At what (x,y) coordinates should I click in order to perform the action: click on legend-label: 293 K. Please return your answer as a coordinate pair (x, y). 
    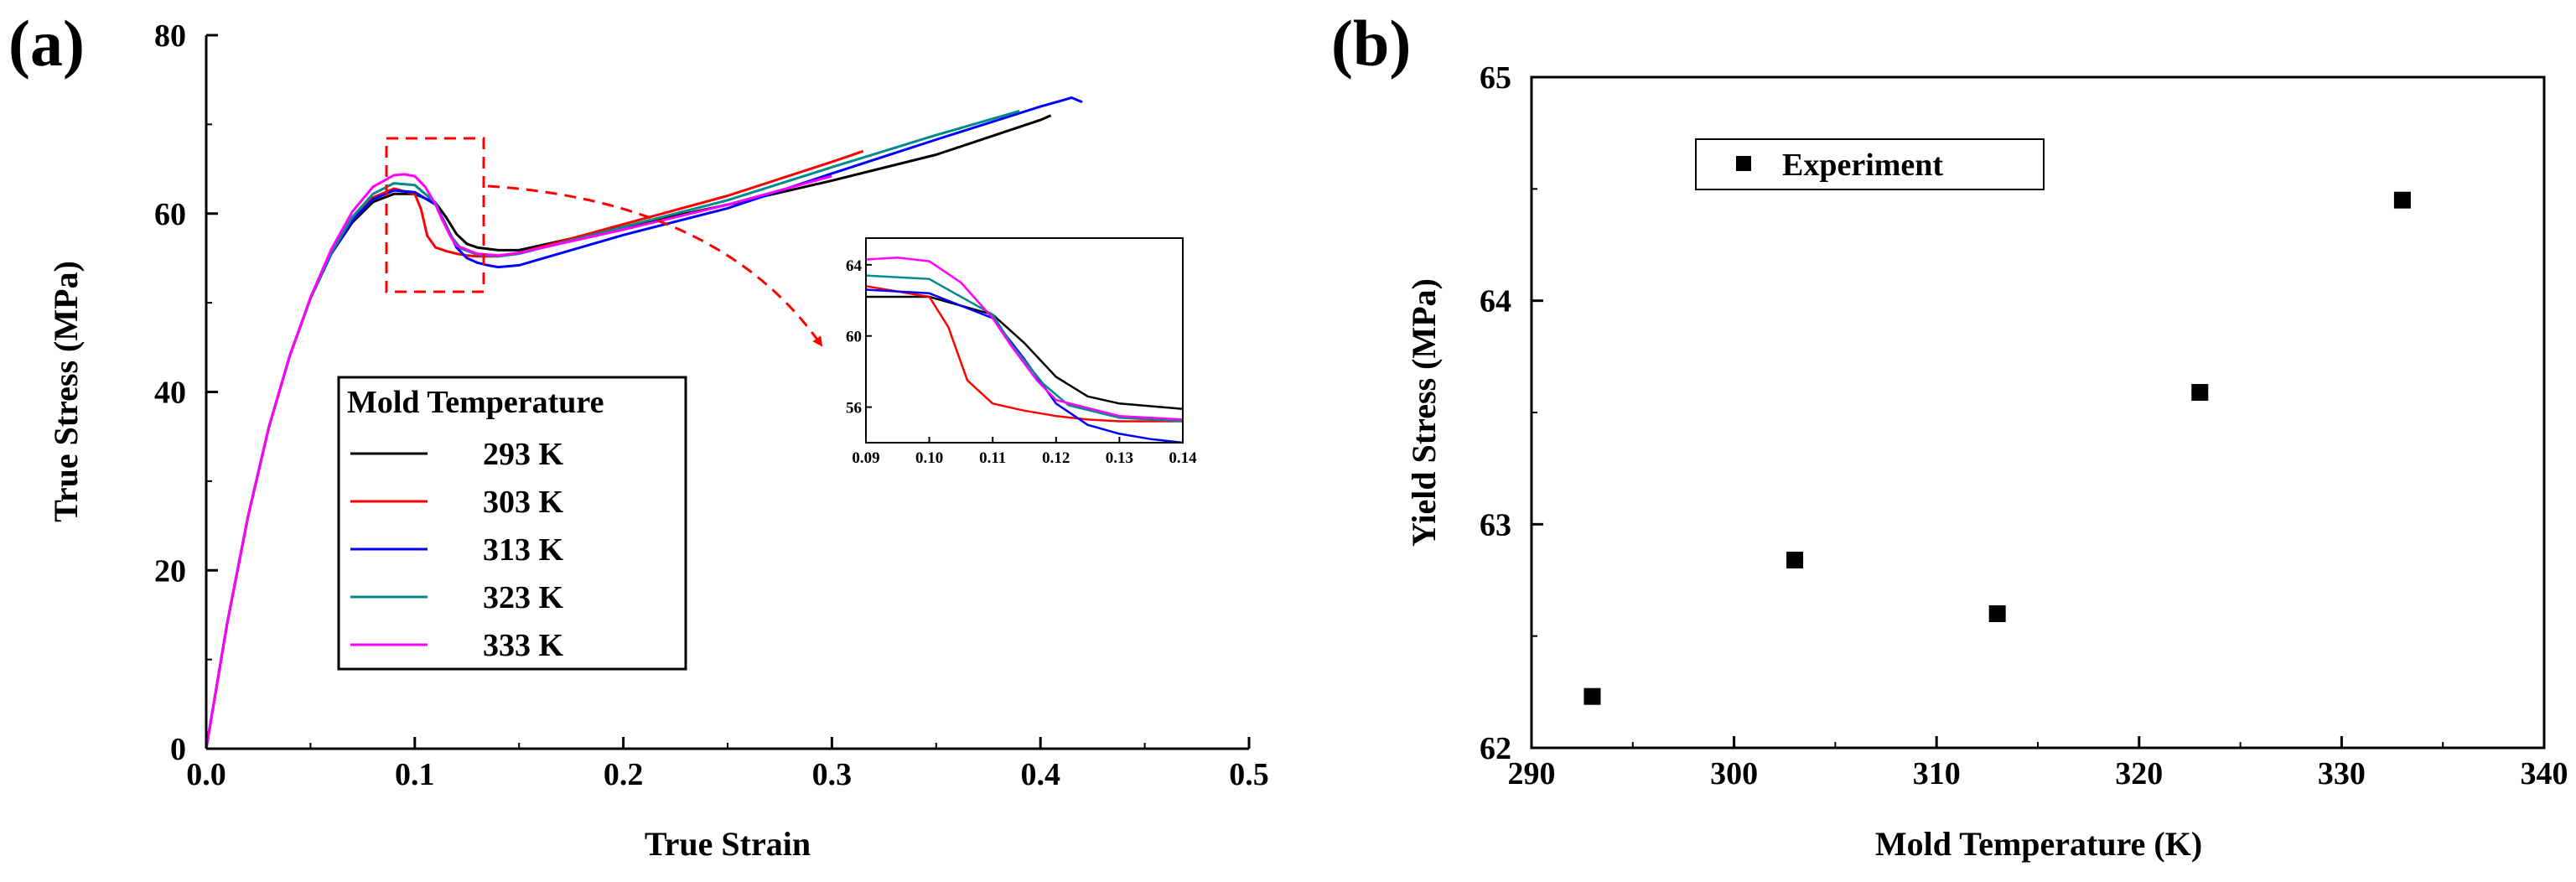
    Looking at the image, I should click on (523, 454).